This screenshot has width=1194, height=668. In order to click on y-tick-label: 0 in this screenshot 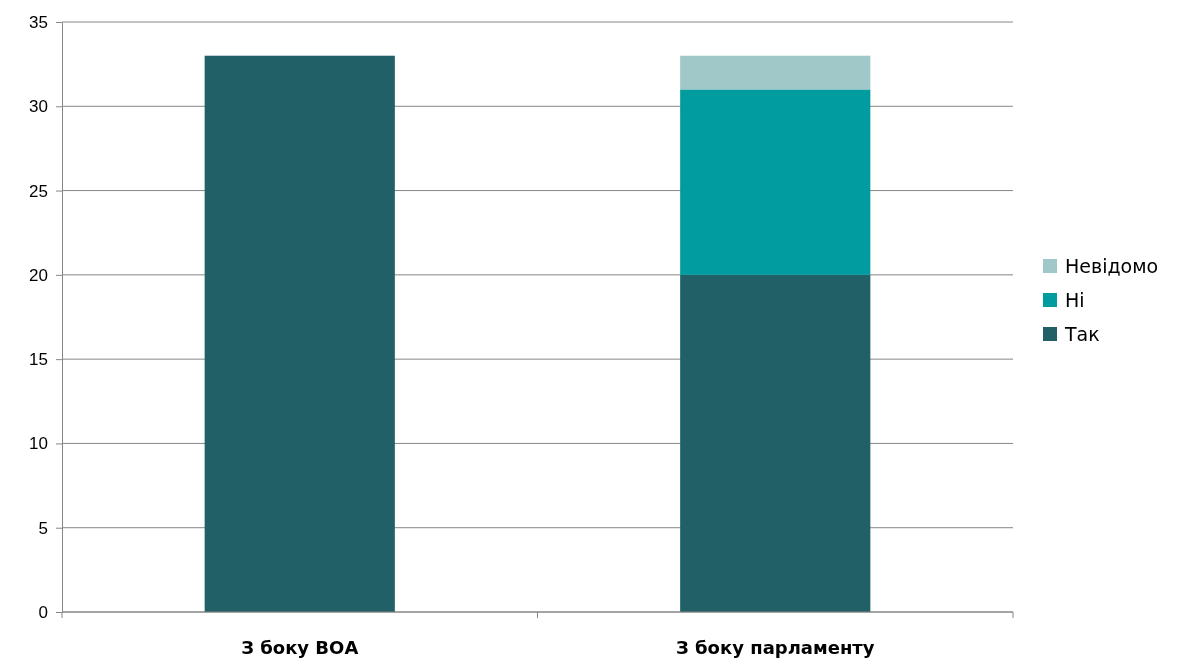, I will do `click(43, 612)`.